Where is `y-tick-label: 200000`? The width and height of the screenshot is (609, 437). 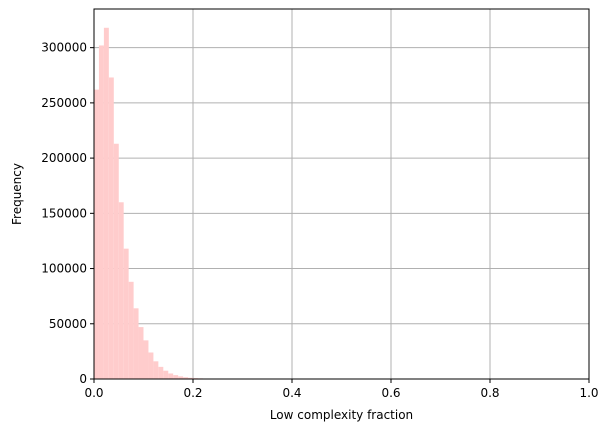 y-tick-label: 200000 is located at coordinates (64, 158).